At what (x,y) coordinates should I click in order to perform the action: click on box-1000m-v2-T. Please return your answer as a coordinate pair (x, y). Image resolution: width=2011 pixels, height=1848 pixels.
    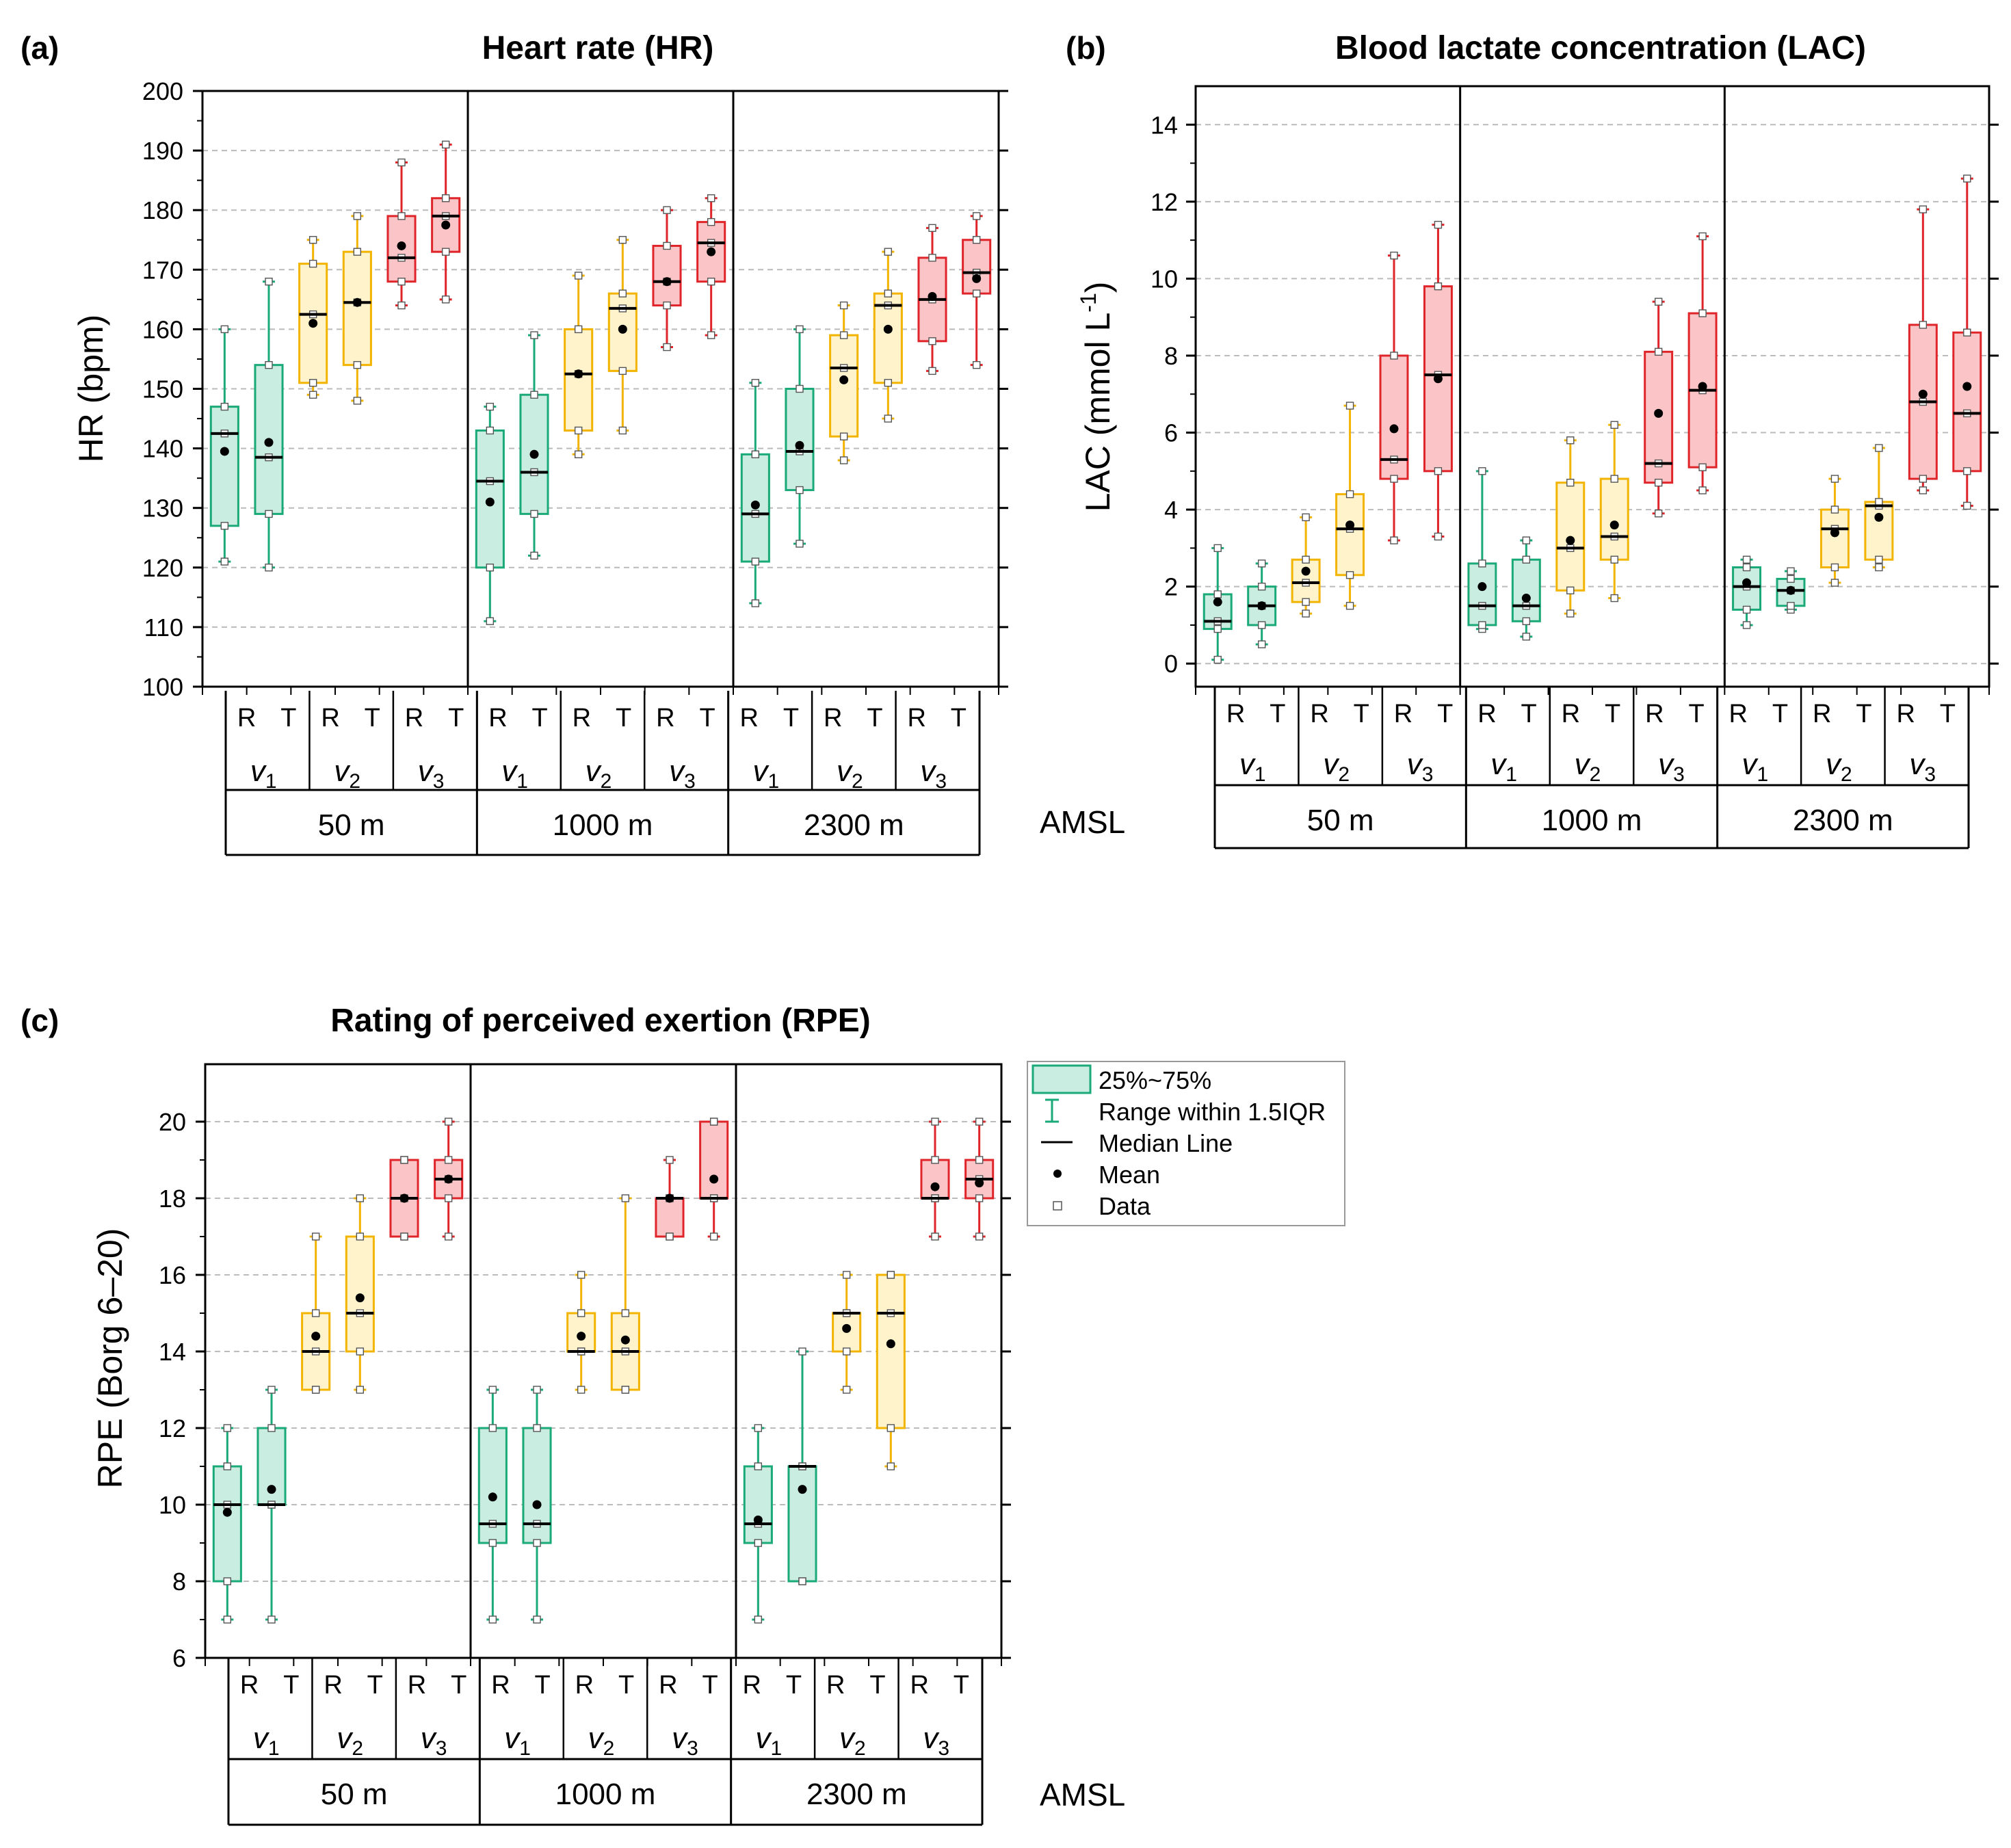
    Looking at the image, I should click on (622, 335).